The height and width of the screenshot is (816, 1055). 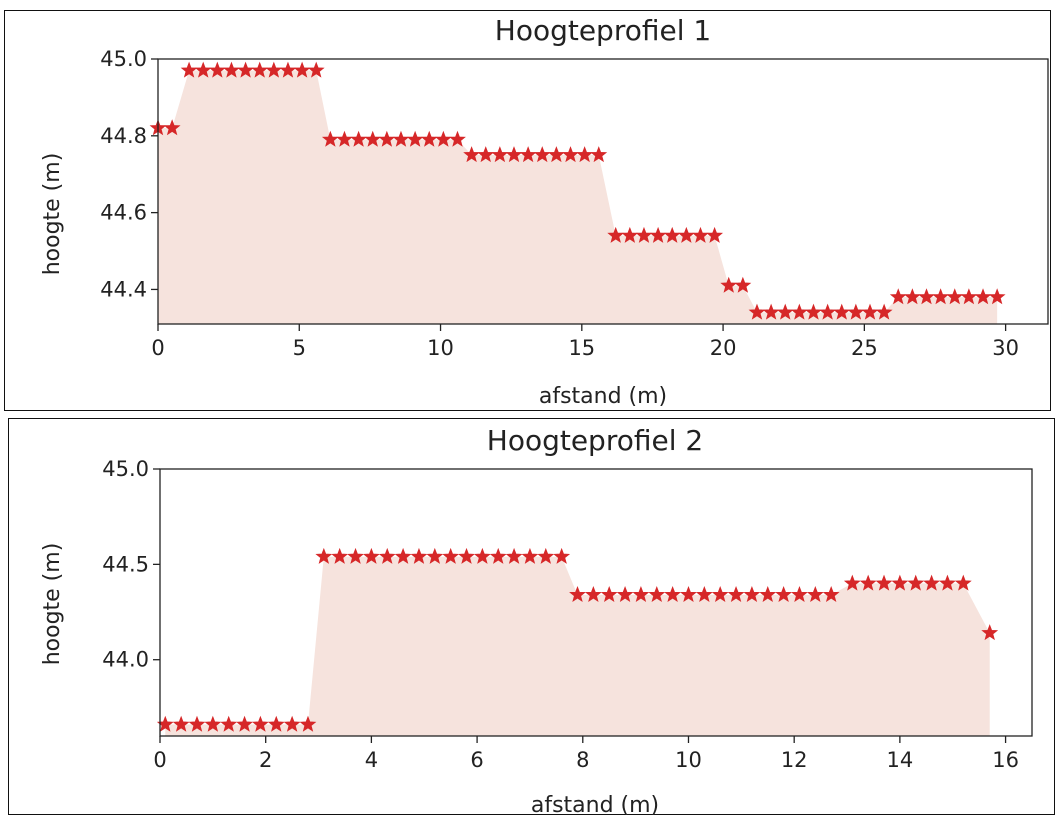 I want to click on x-tick-label: 5, so click(x=299, y=348).